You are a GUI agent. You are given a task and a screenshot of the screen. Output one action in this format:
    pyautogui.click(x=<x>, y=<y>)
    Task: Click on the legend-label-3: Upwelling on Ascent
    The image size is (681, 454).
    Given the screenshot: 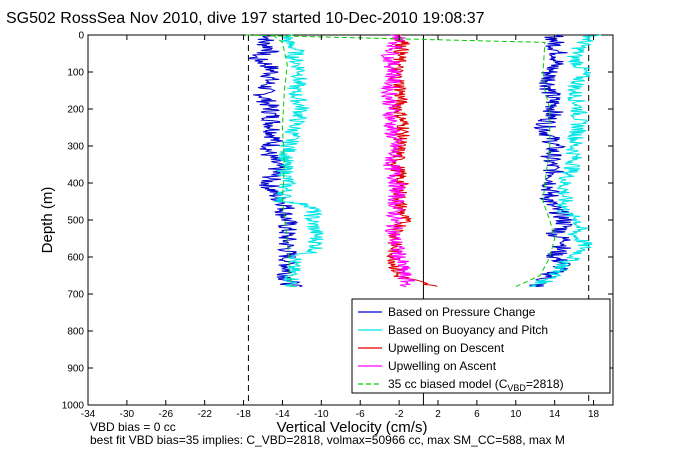 What is the action you would take?
    pyautogui.click(x=442, y=366)
    